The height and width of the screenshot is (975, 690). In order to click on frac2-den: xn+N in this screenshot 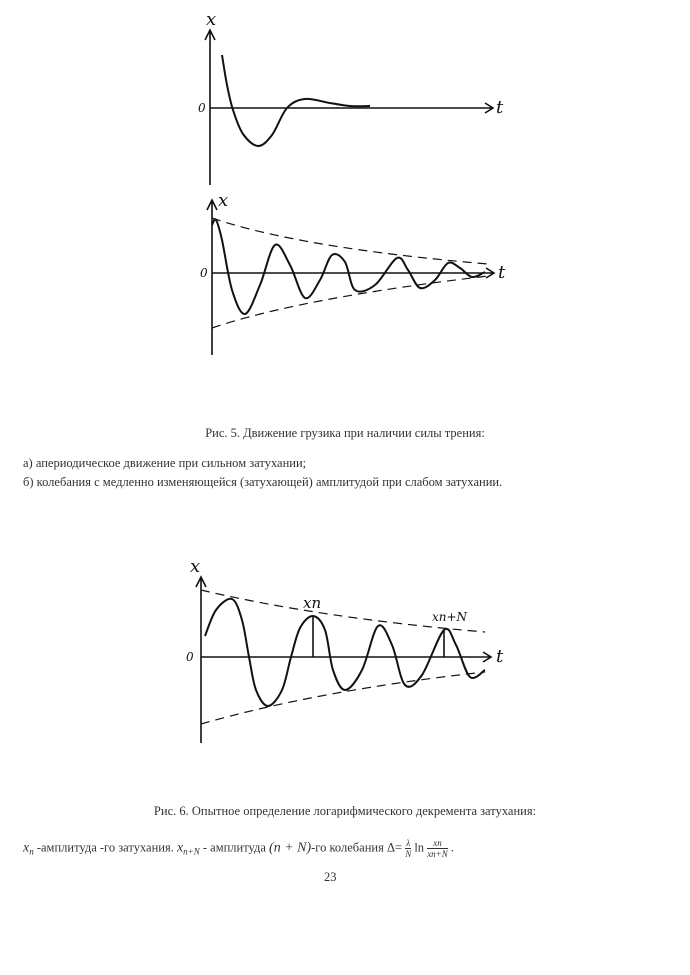, I will do `click(437, 854)`.